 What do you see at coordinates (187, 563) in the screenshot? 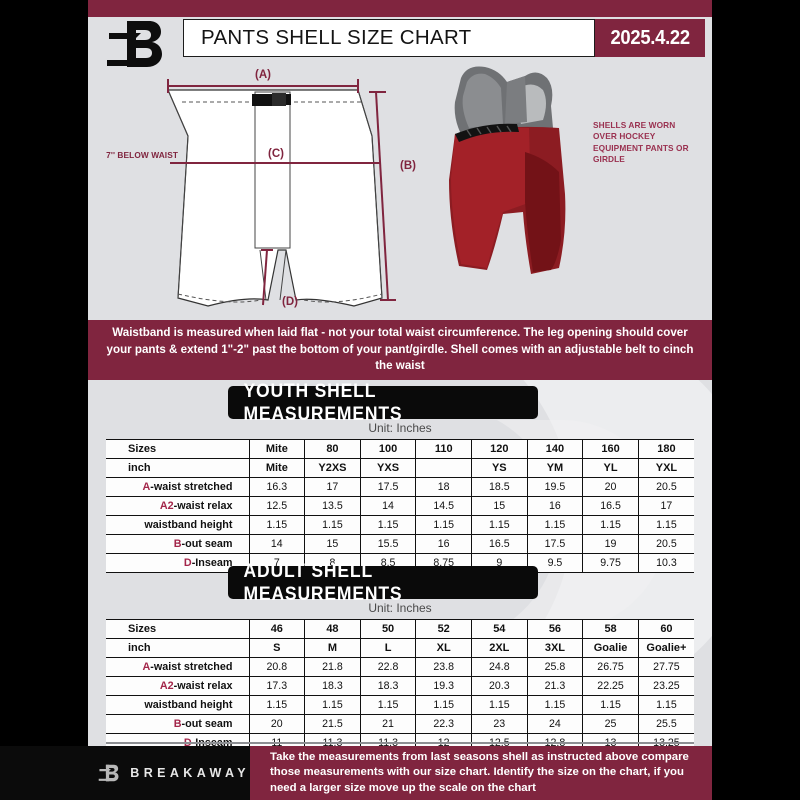
I see `measurement-key: D` at bounding box center [187, 563].